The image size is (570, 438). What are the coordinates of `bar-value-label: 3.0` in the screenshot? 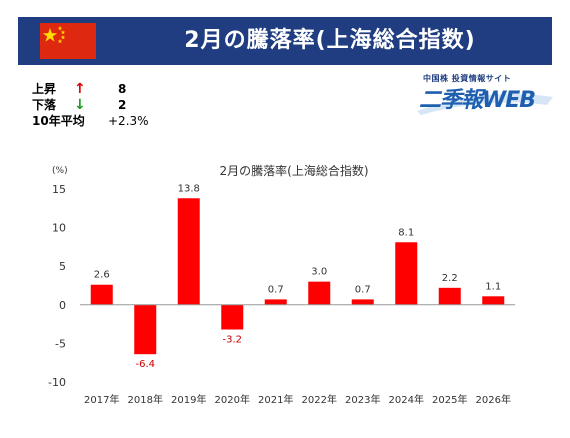 It's located at (319, 272).